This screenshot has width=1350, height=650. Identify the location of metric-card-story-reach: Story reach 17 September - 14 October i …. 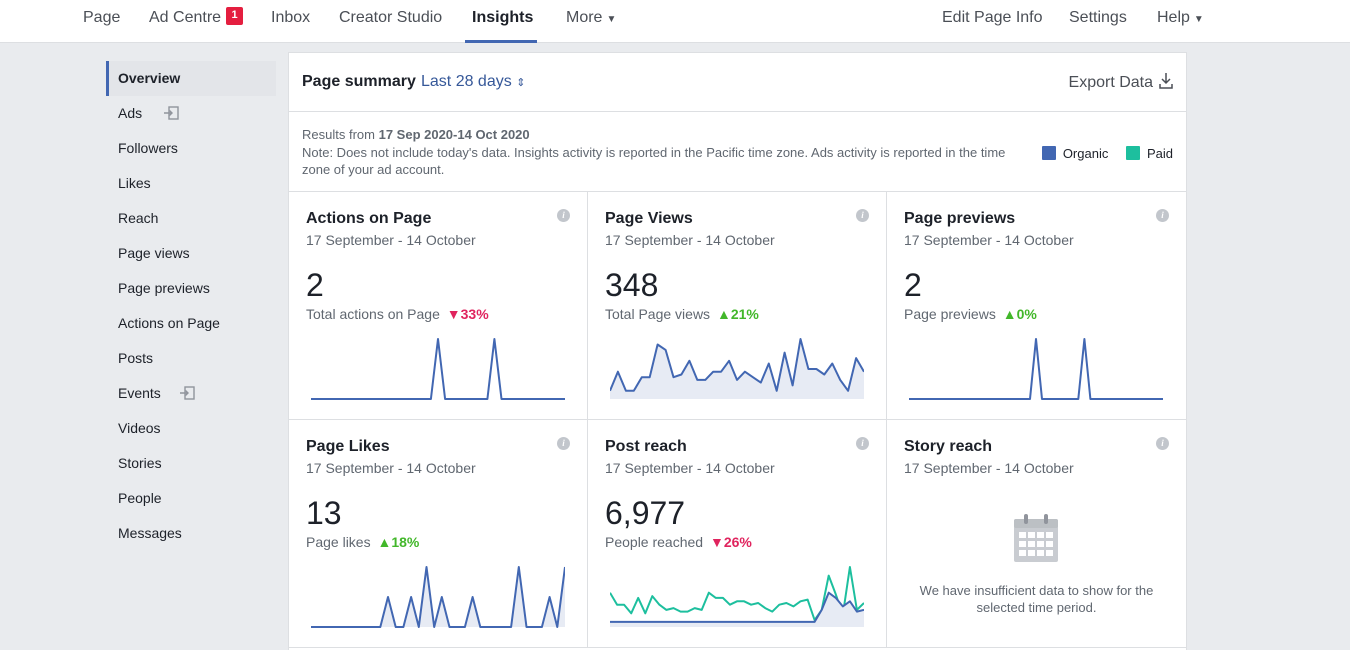
(1036, 534).